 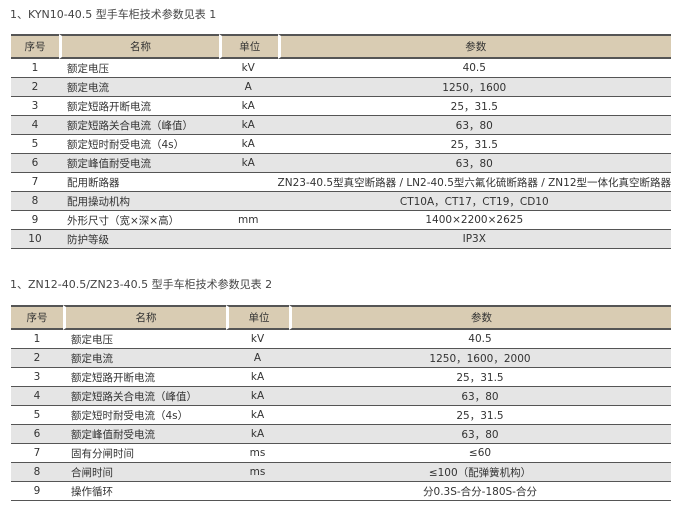 What do you see at coordinates (35, 163) in the screenshot?
I see `table-cell: 6` at bounding box center [35, 163].